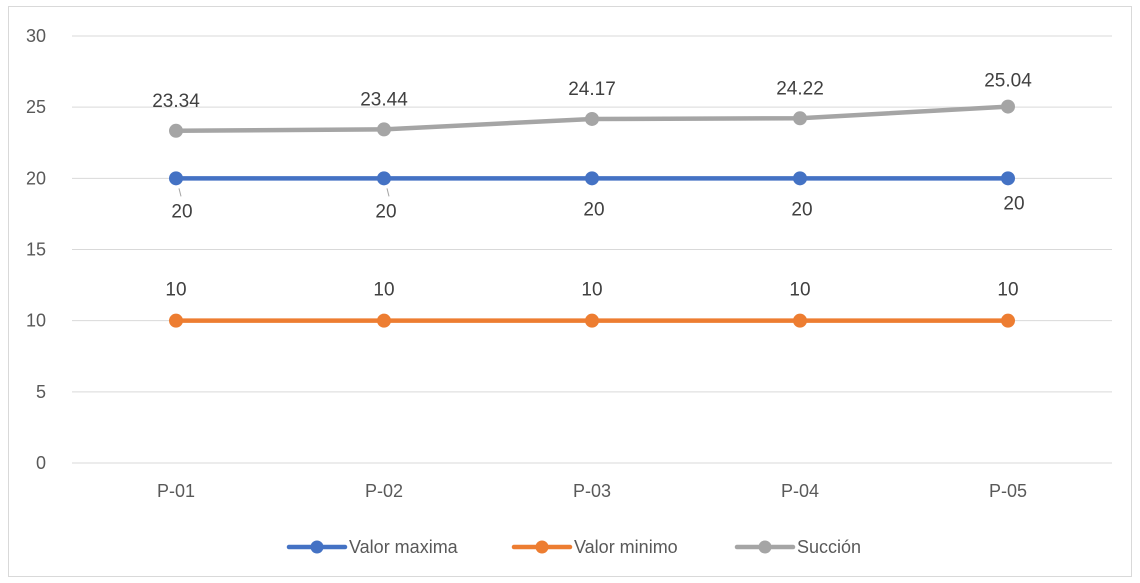 This screenshot has height=583, width=1140. What do you see at coordinates (36, 36) in the screenshot?
I see `y-tick-label: 30` at bounding box center [36, 36].